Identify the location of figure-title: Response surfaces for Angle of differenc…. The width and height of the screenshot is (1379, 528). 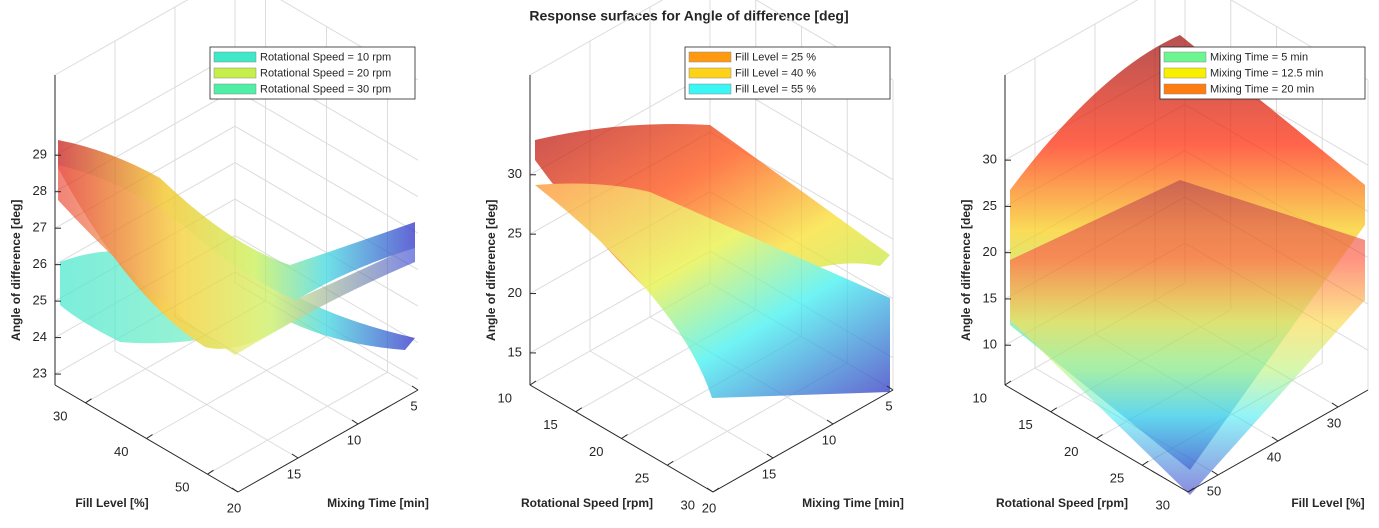
(688, 16).